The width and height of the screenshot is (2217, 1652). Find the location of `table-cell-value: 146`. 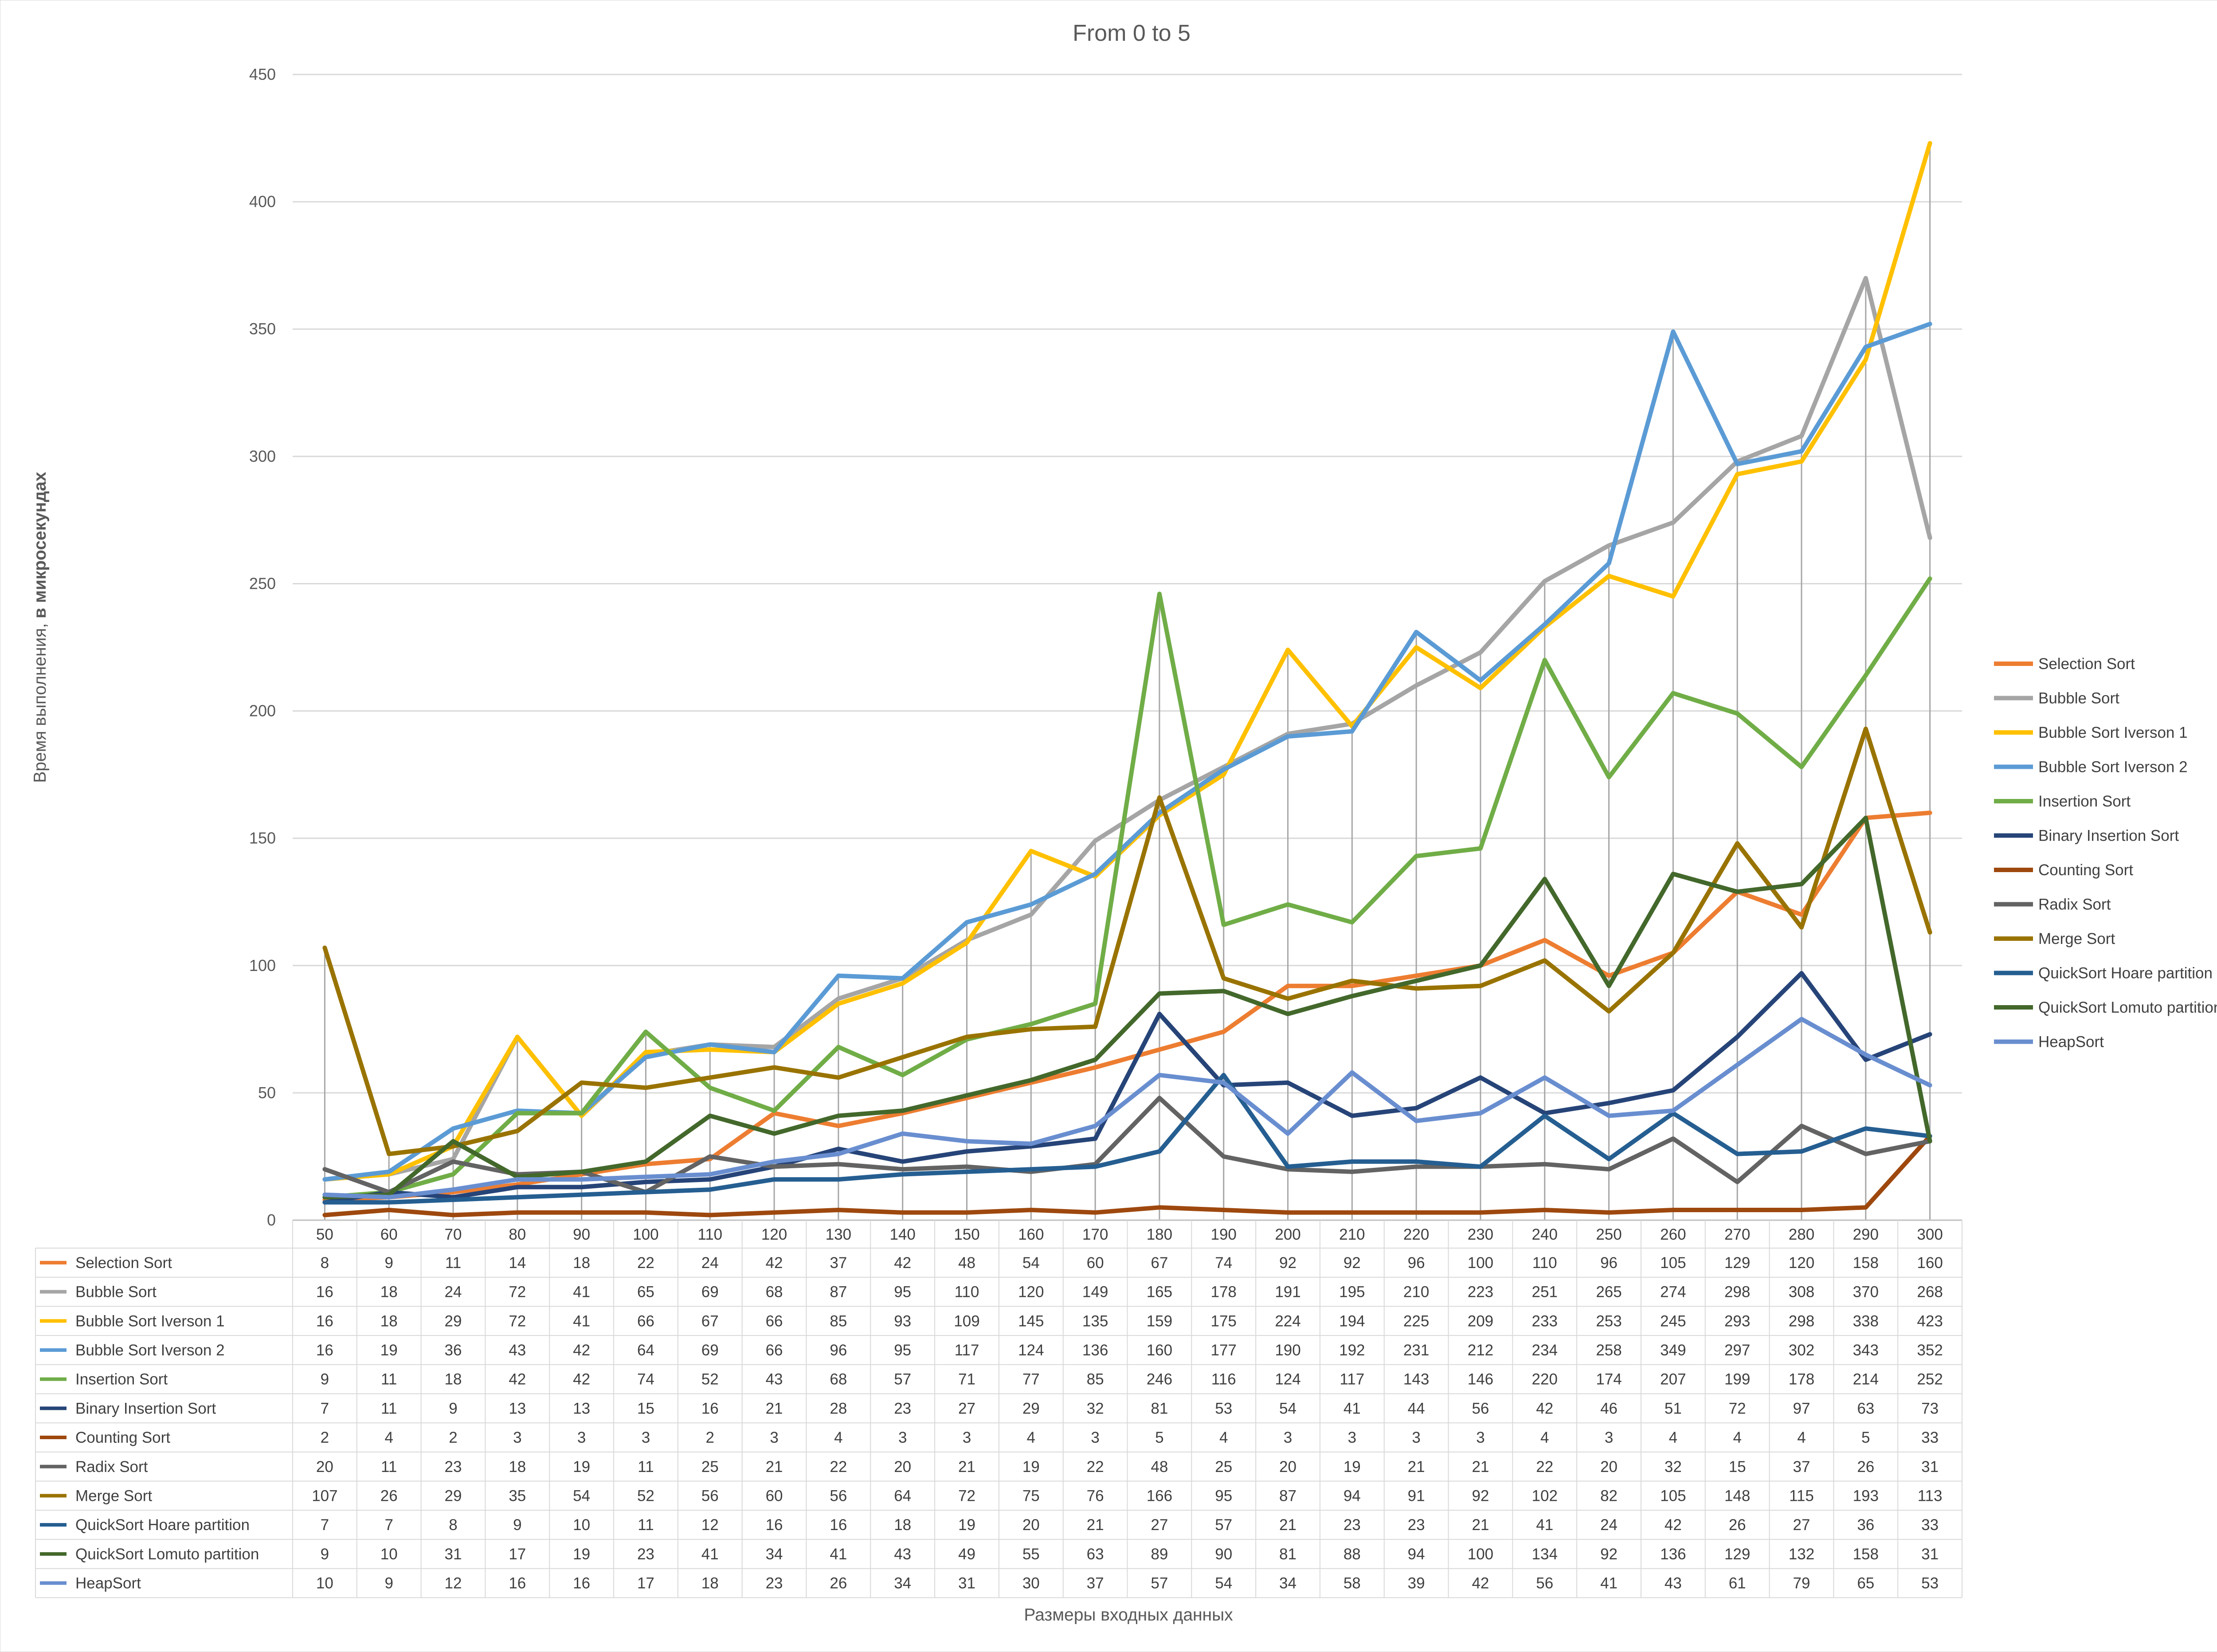

table-cell-value: 146 is located at coordinates (1480, 1379).